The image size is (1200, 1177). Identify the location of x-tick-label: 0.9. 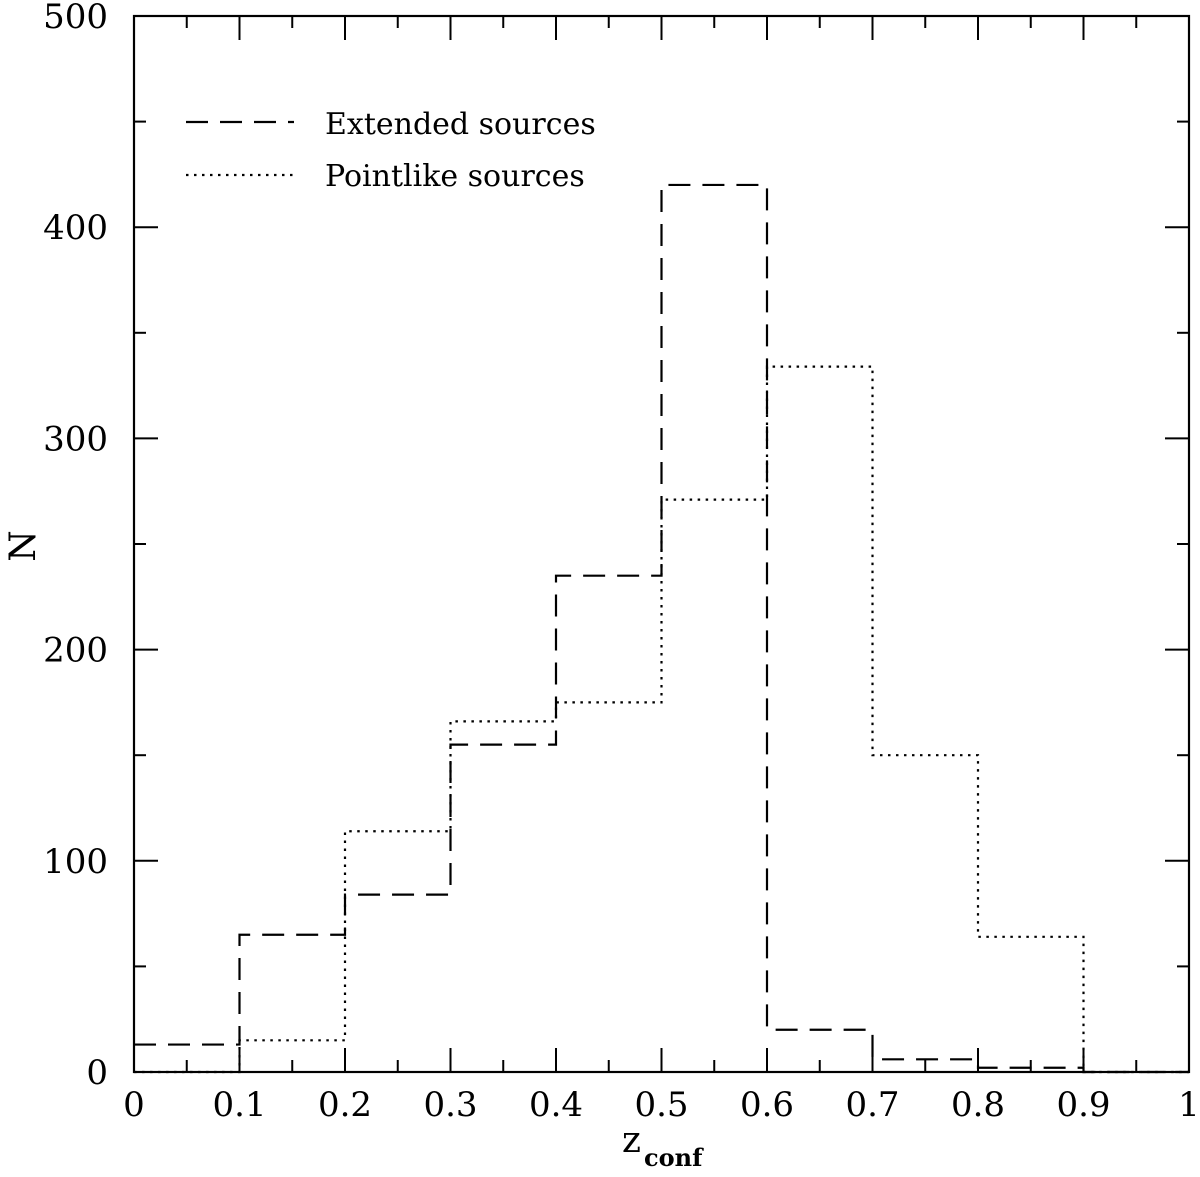
(1083, 1105).